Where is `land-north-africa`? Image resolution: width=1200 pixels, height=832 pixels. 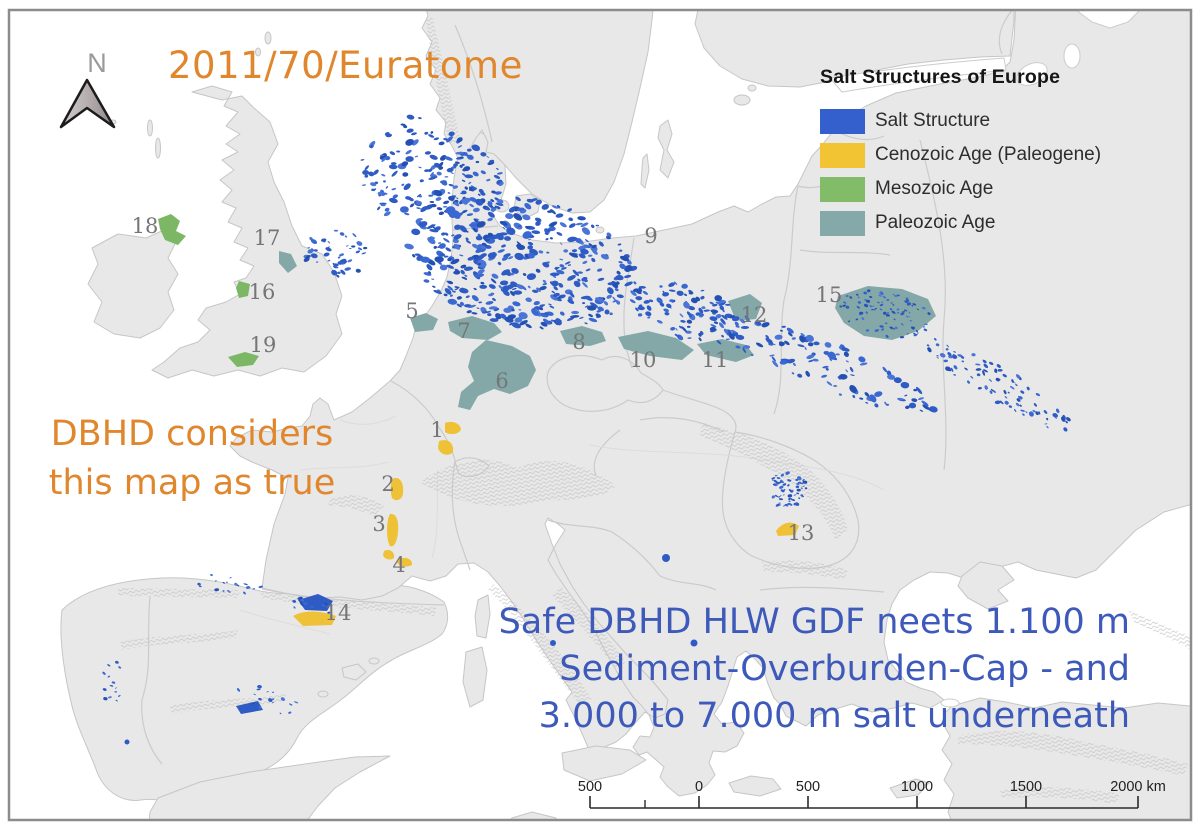 land-north-africa is located at coordinates (269, 787).